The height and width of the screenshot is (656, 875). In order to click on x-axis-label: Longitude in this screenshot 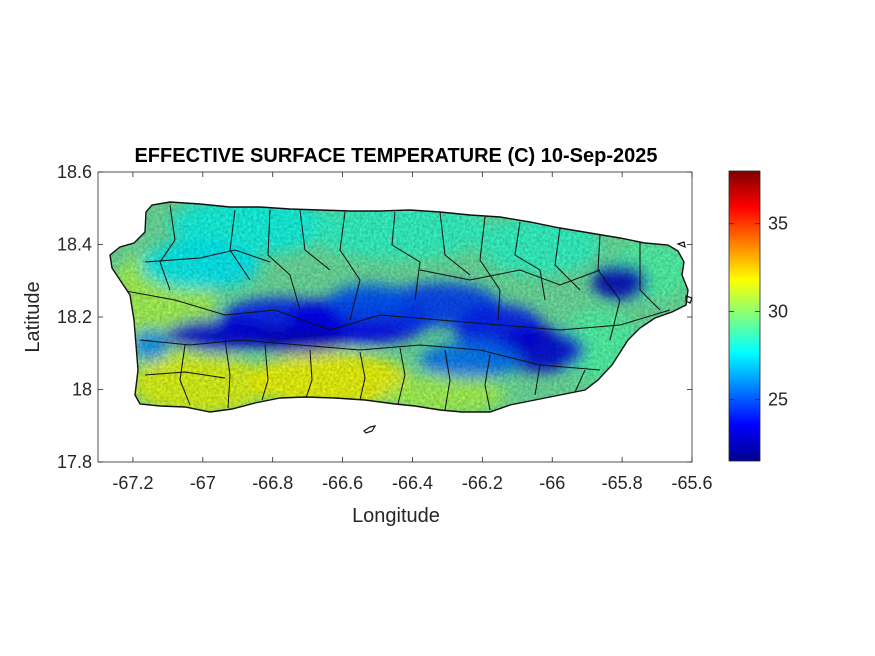, I will do `click(396, 516)`.